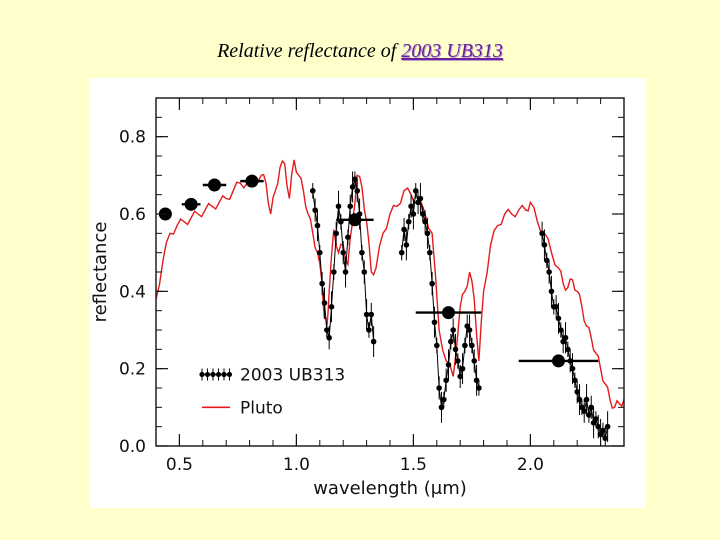 The height and width of the screenshot is (540, 720). Describe the element at coordinates (261, 408) in the screenshot. I see `legend-pluto-label: Pluto` at that location.